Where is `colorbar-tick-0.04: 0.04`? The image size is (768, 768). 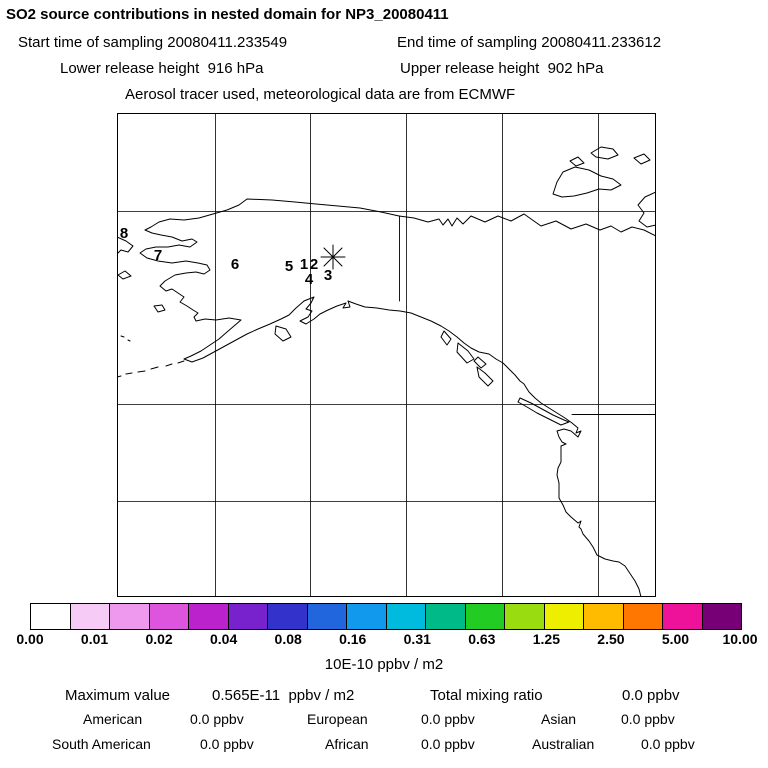 colorbar-tick-0.04: 0.04 is located at coordinates (224, 639).